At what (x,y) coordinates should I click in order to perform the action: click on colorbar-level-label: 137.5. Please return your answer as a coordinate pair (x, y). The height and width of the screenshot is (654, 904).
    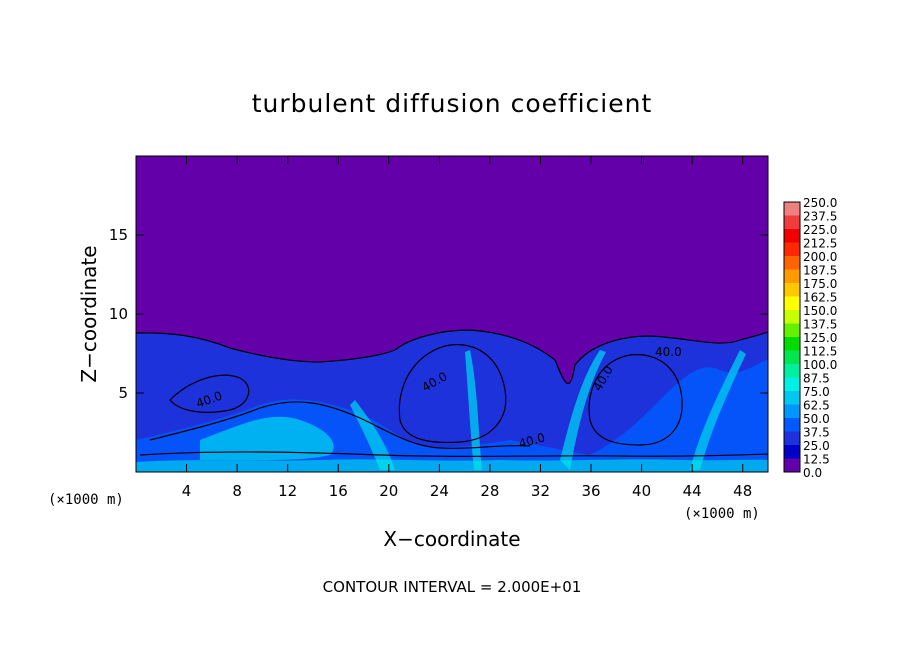
    Looking at the image, I should click on (820, 325).